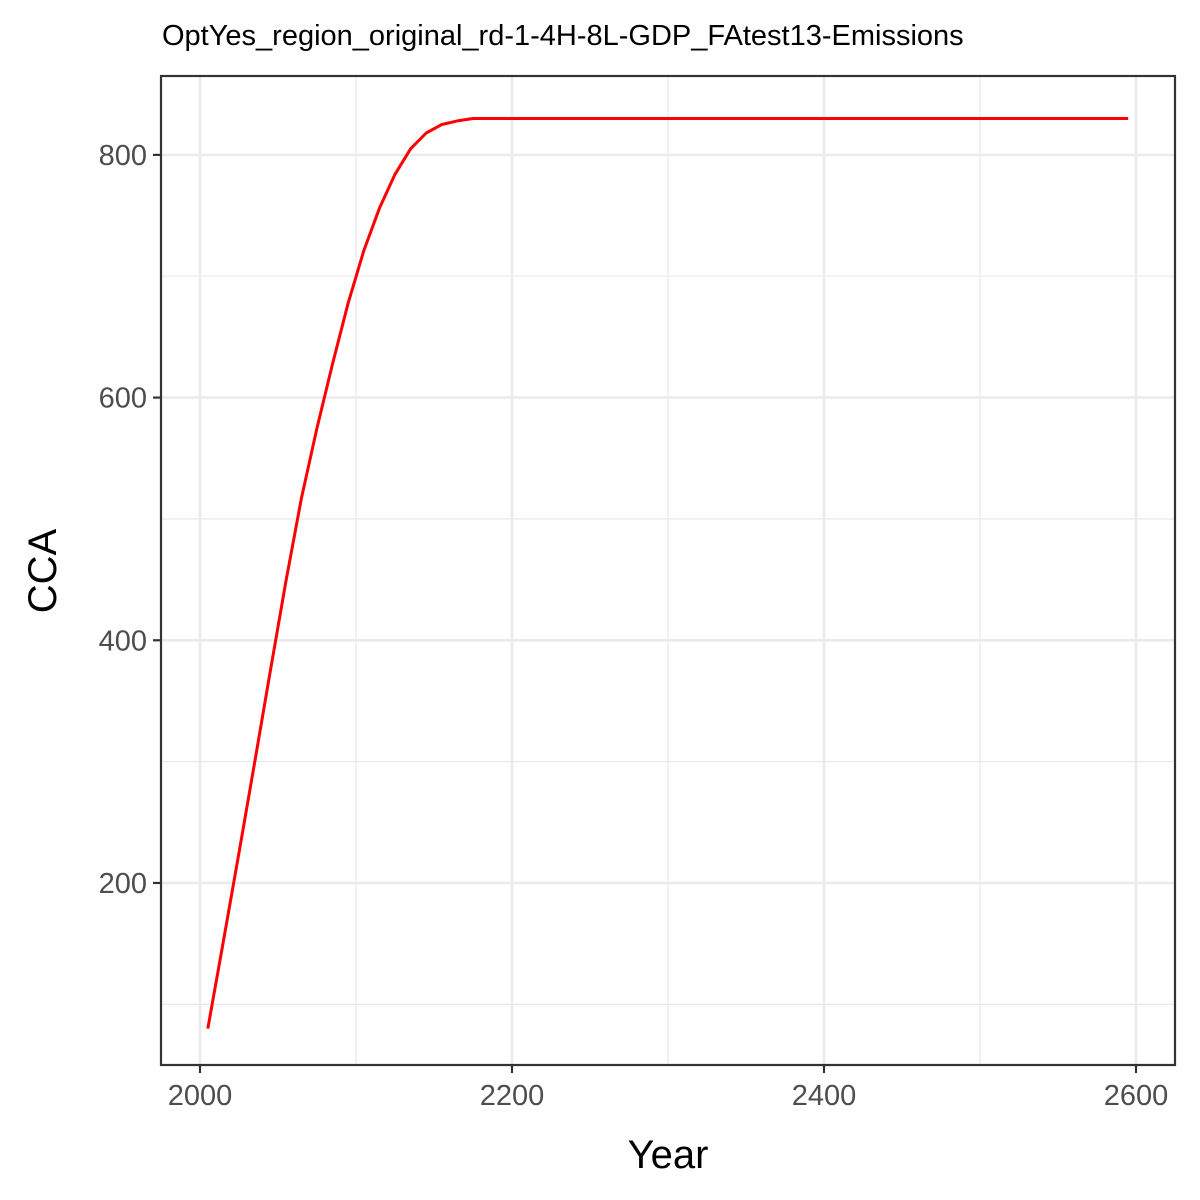 Image resolution: width=1200 pixels, height=1200 pixels. What do you see at coordinates (1136, 1096) in the screenshot?
I see `x-tick-label-2600: 2600` at bounding box center [1136, 1096].